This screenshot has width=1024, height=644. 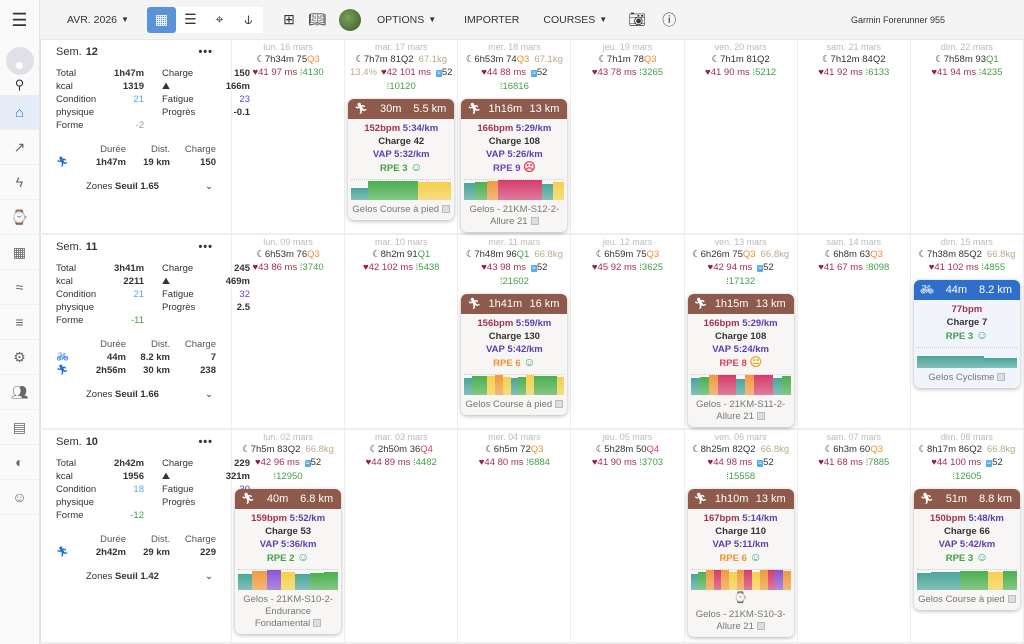 I want to click on import-button: IMPORTER, so click(x=491, y=20).